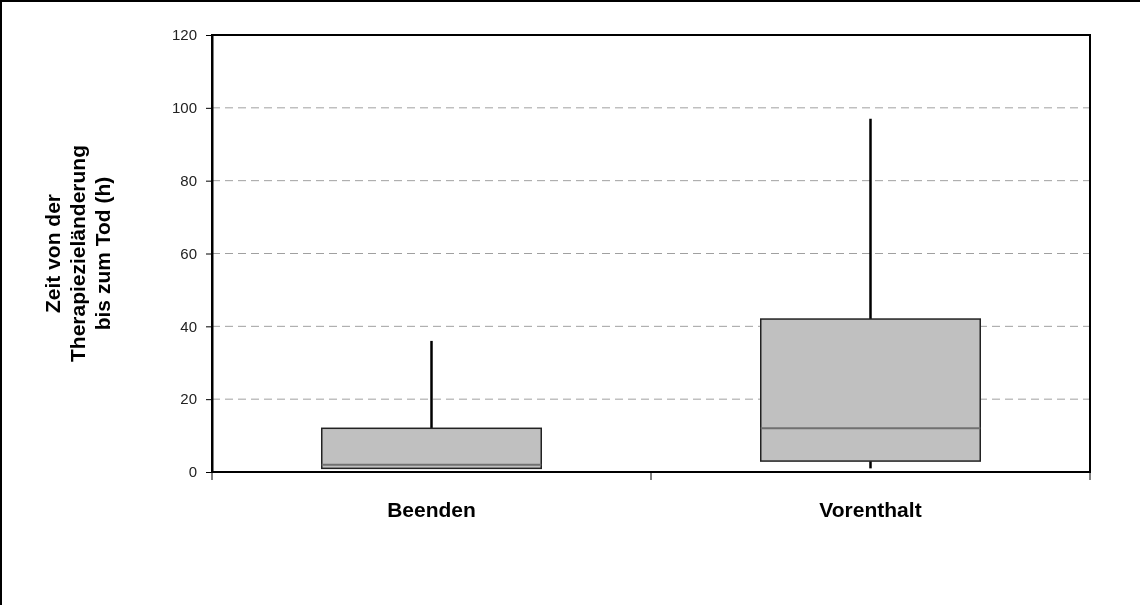  What do you see at coordinates (192, 472) in the screenshot?
I see `y-tick-label: 0` at bounding box center [192, 472].